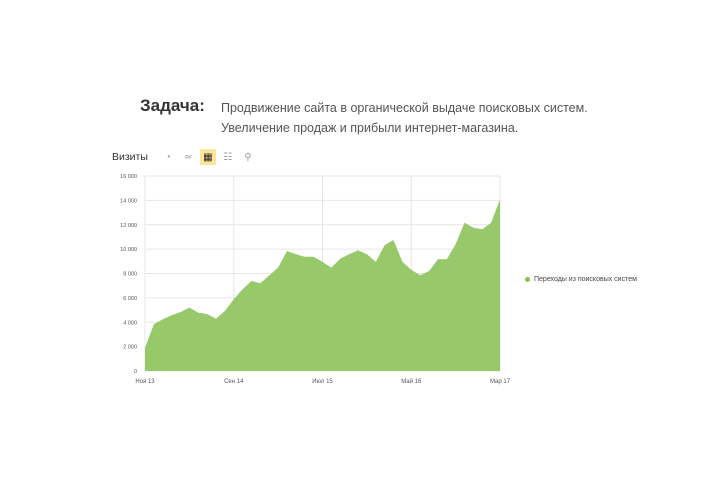 The image size is (720, 480). Describe the element at coordinates (172, 105) in the screenshot. I see `task-label: Задача:` at that location.